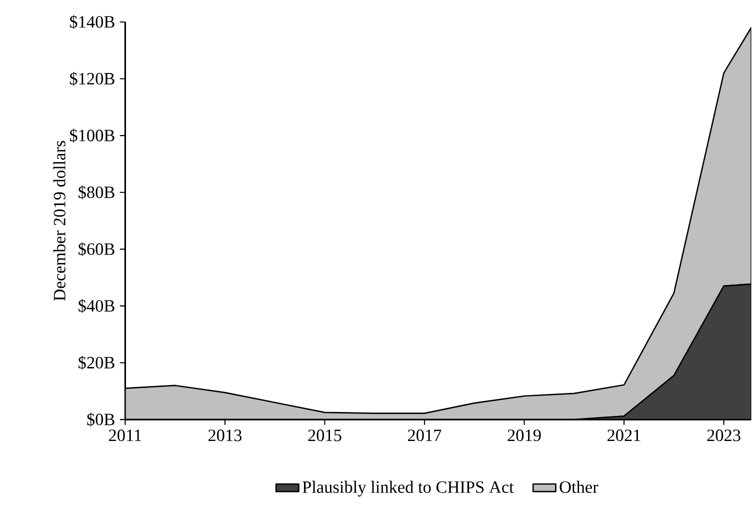 This screenshot has height=507, width=752. Describe the element at coordinates (125, 435) in the screenshot. I see `x-tick-label: 2011` at that location.